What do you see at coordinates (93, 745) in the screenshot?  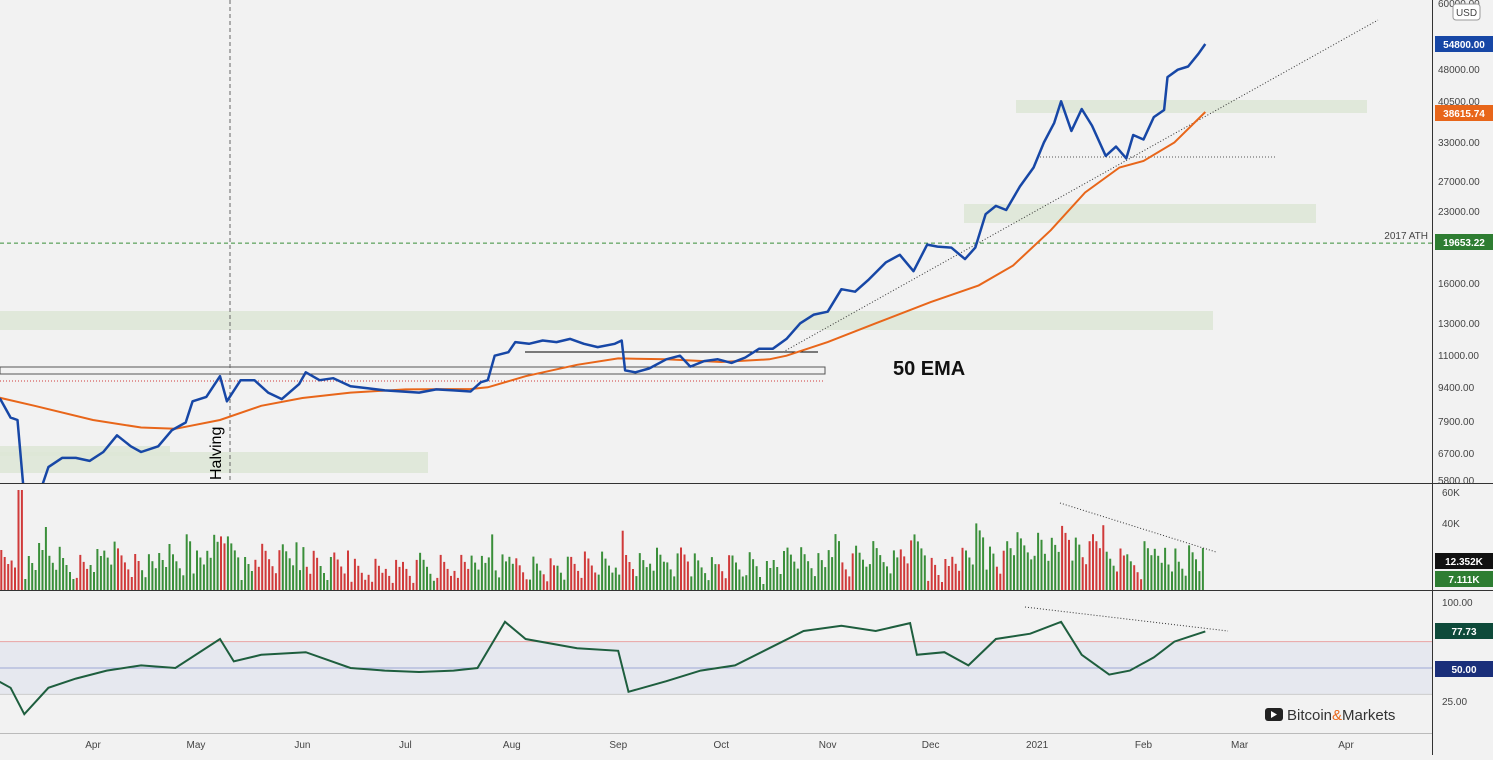 I see `x-tick-label: Apr` at bounding box center [93, 745].